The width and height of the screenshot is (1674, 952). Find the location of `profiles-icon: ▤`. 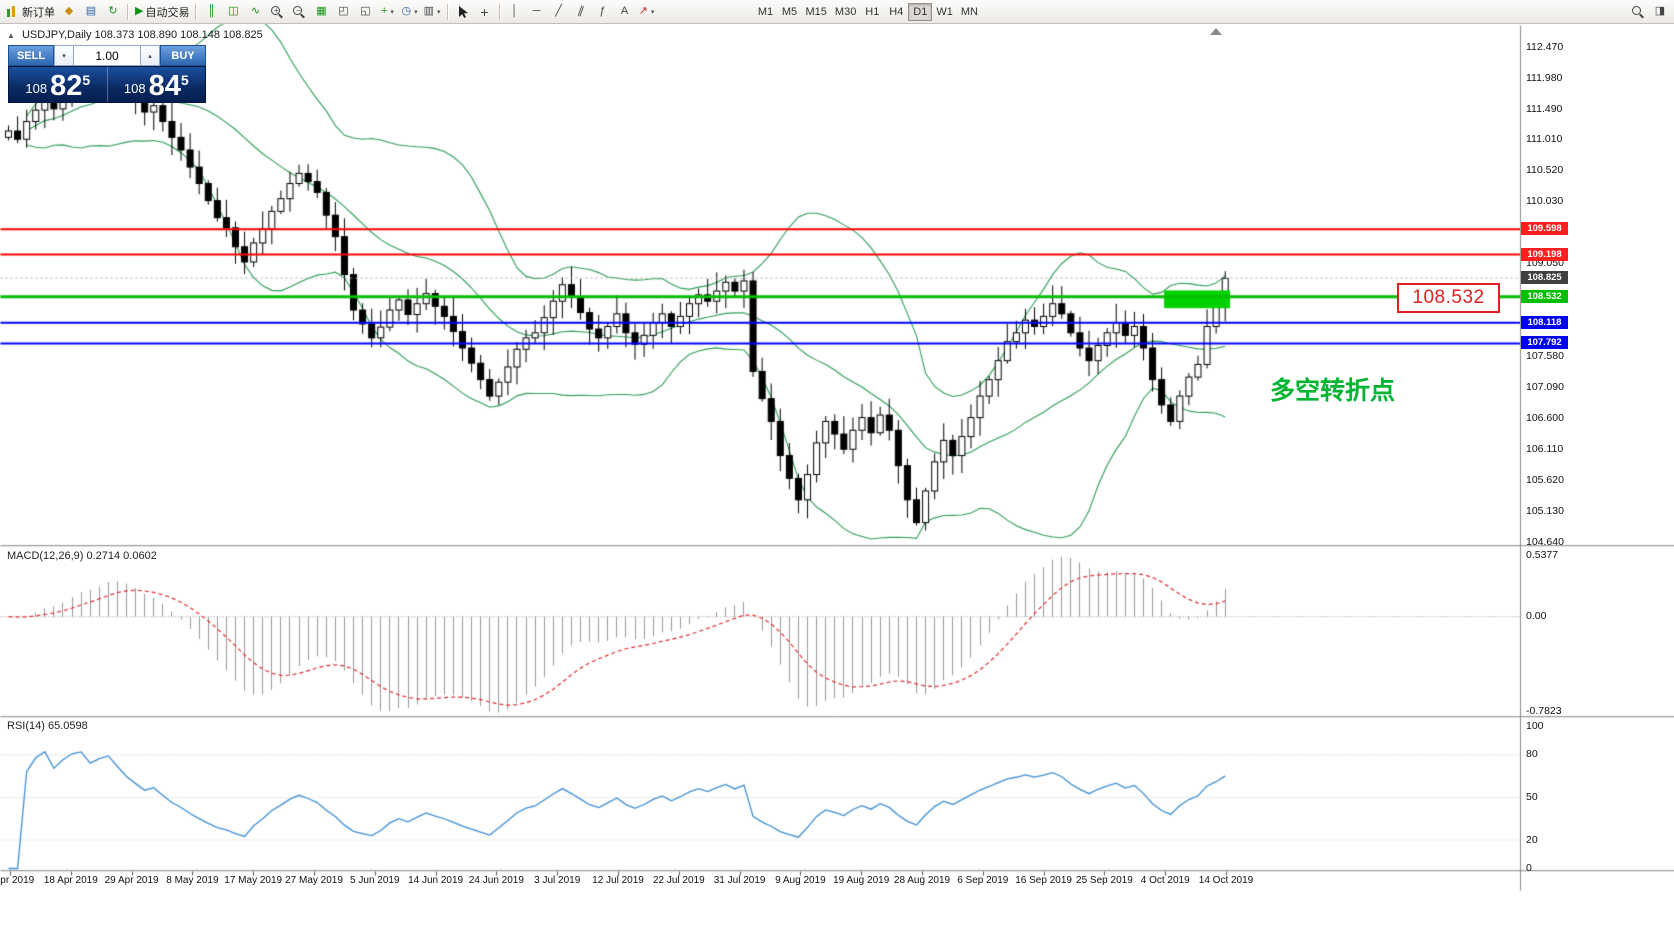

profiles-icon: ▤ is located at coordinates (91, 11).